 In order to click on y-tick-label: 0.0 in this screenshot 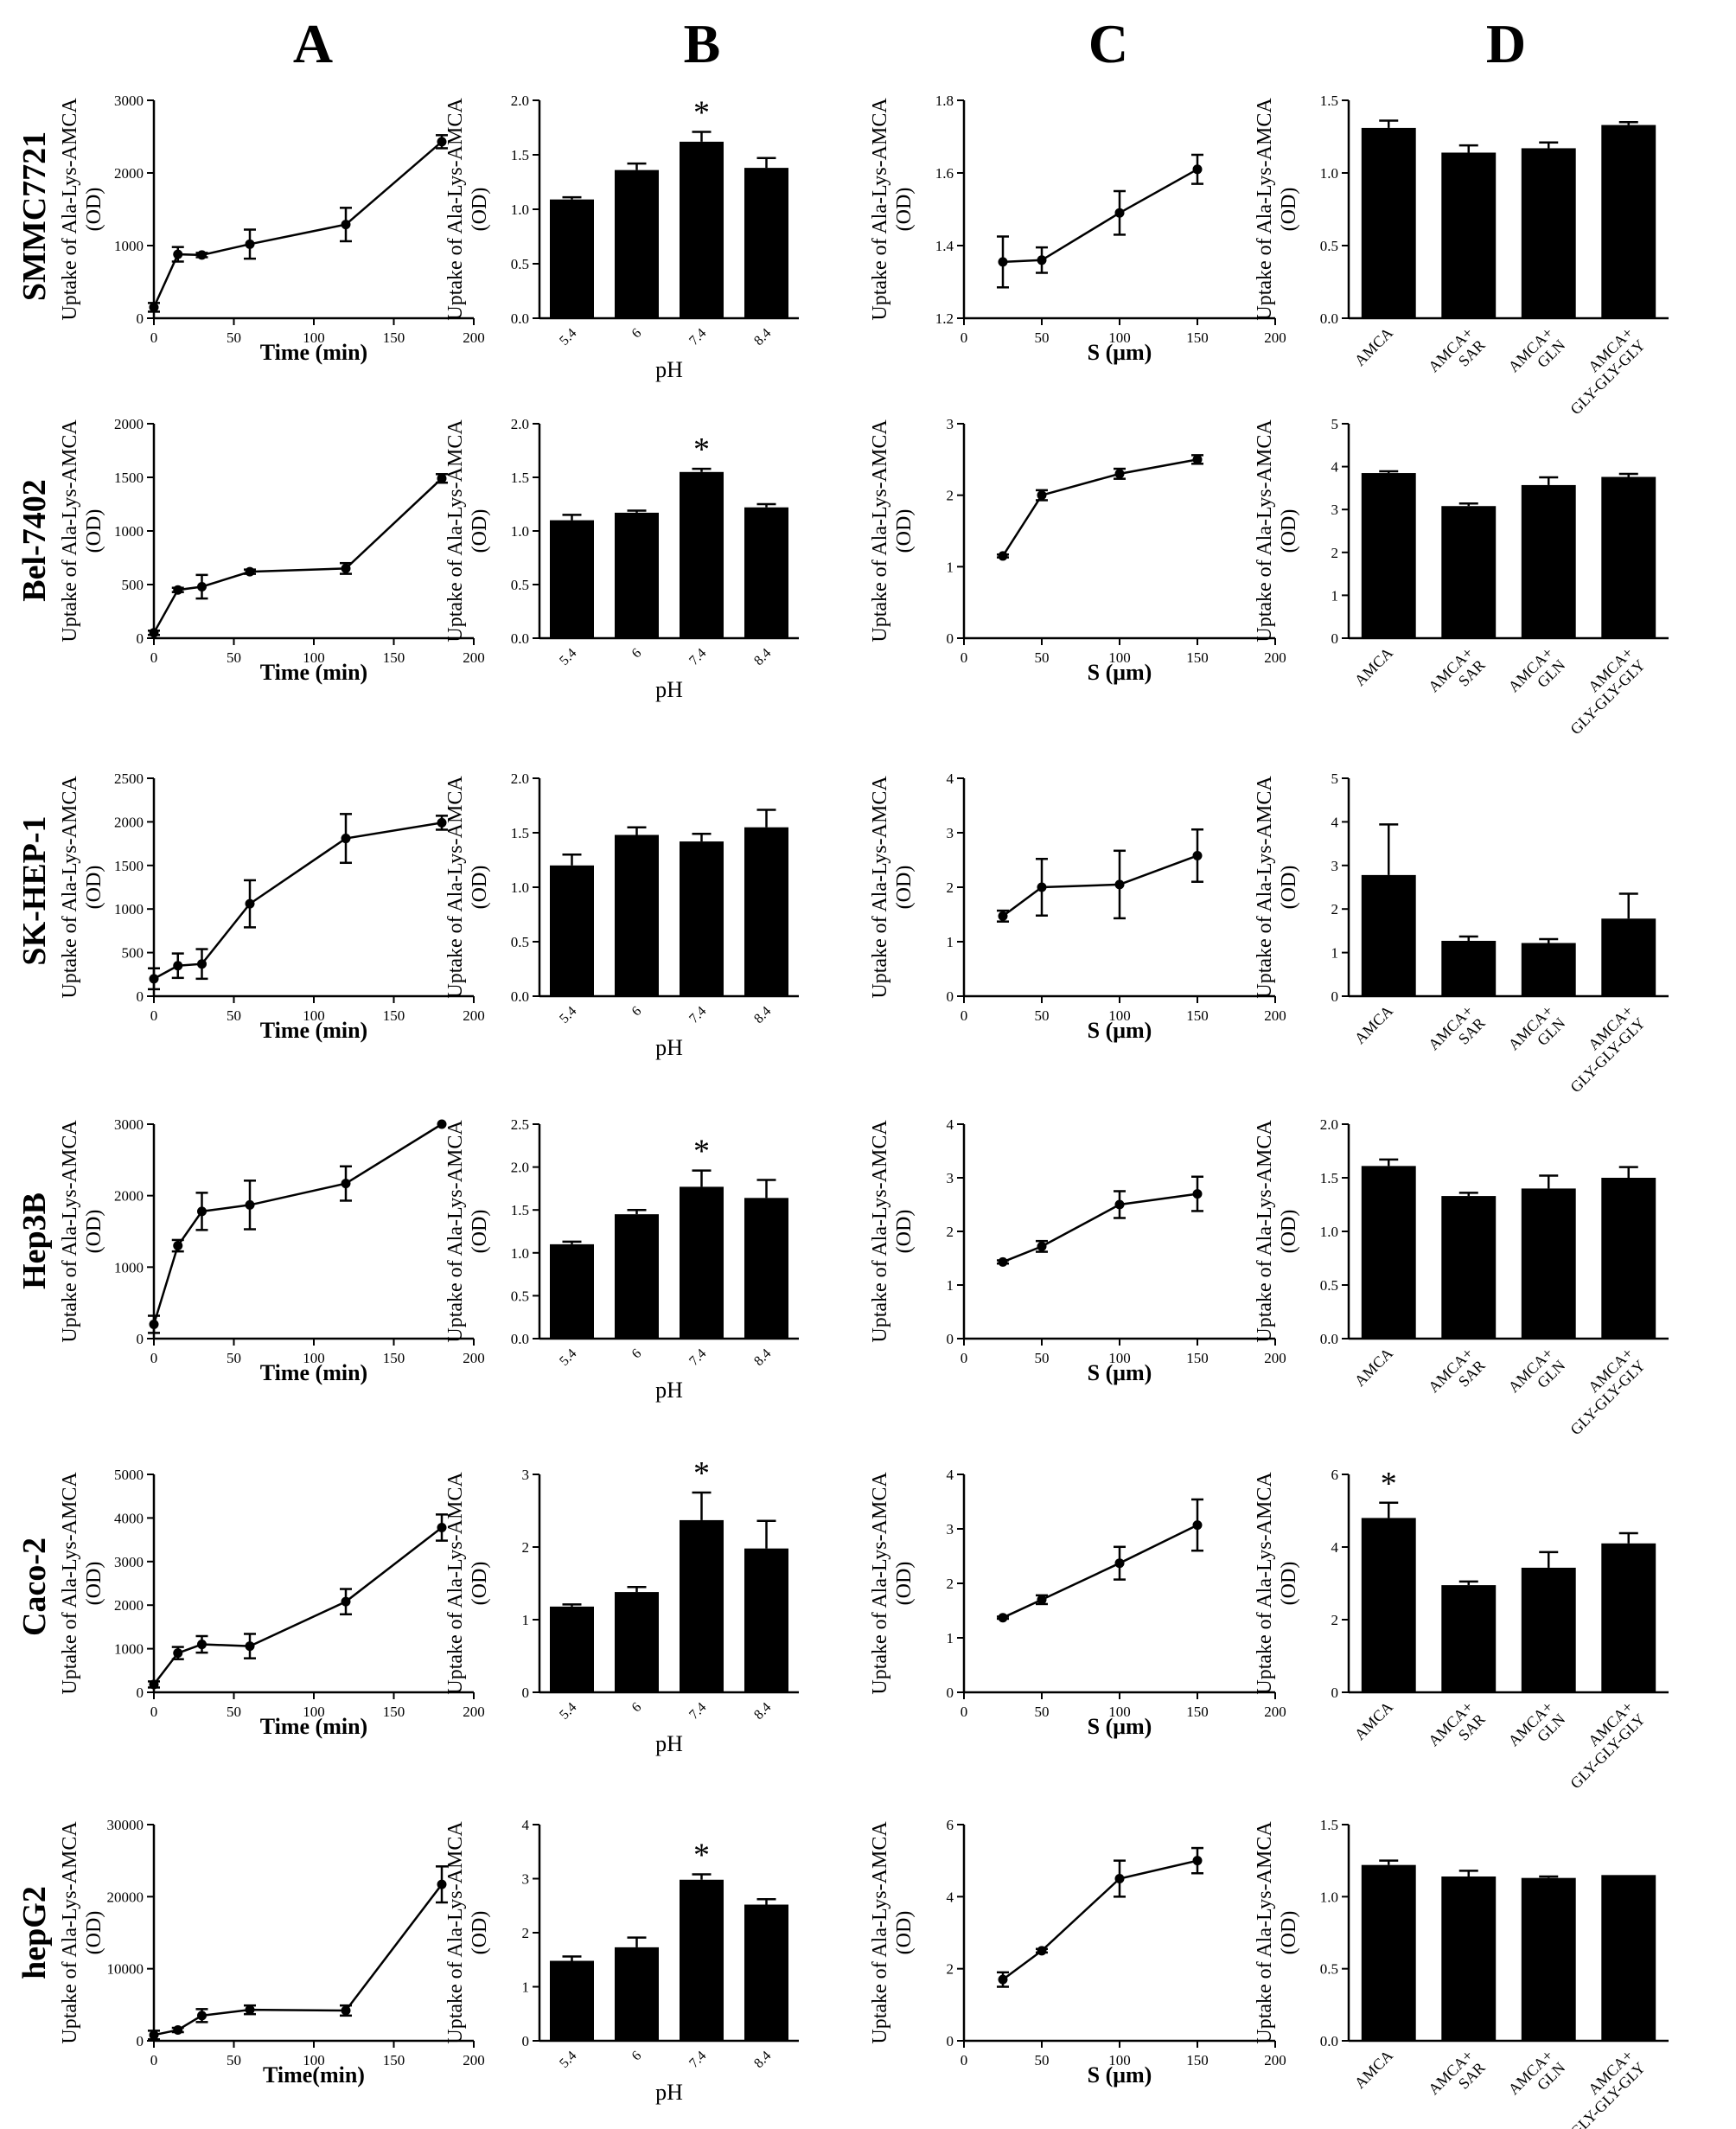, I will do `click(1329, 2041)`.